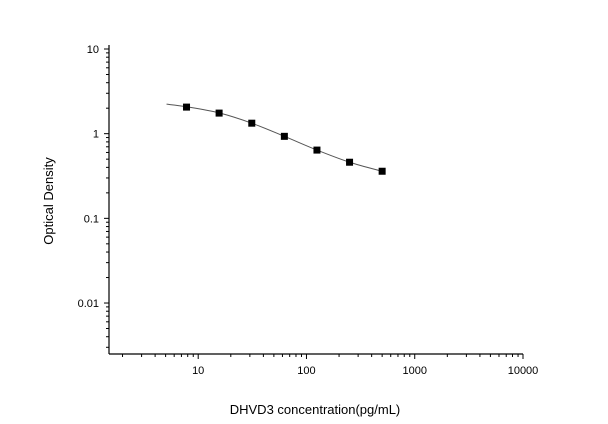 This screenshot has height=424, width=608. I want to click on x-axis-title: DHVD3 concentration(pg/mL), so click(315, 409).